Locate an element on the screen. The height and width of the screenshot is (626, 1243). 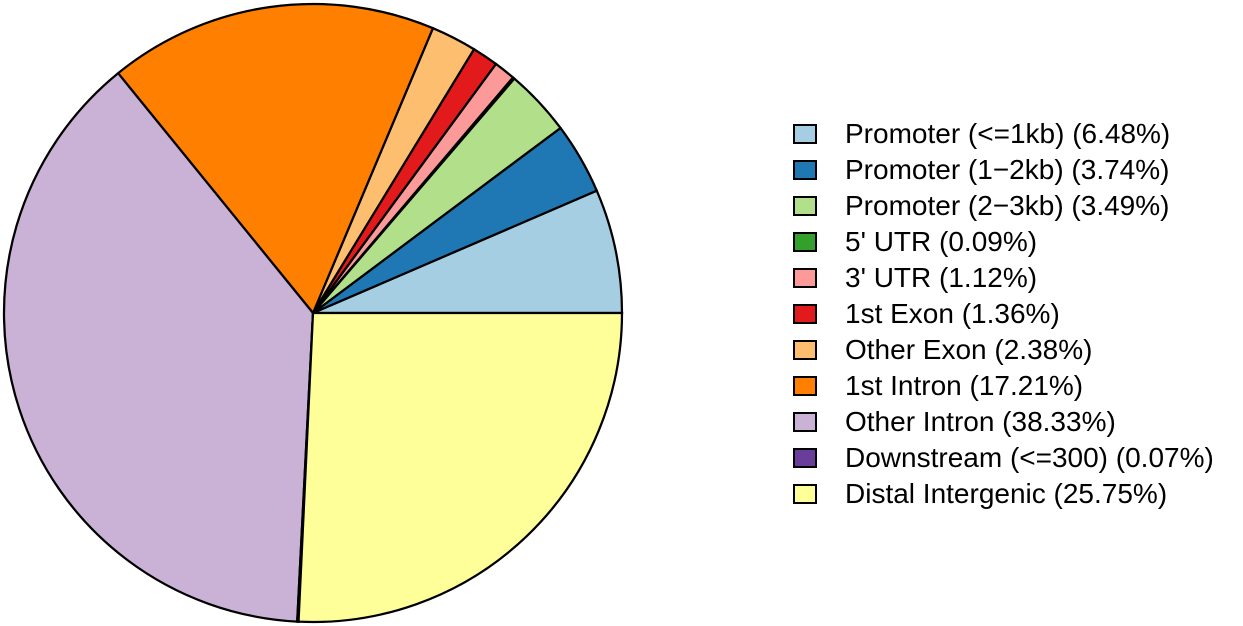
legend-swatch-5-utr is located at coordinates (805, 242).